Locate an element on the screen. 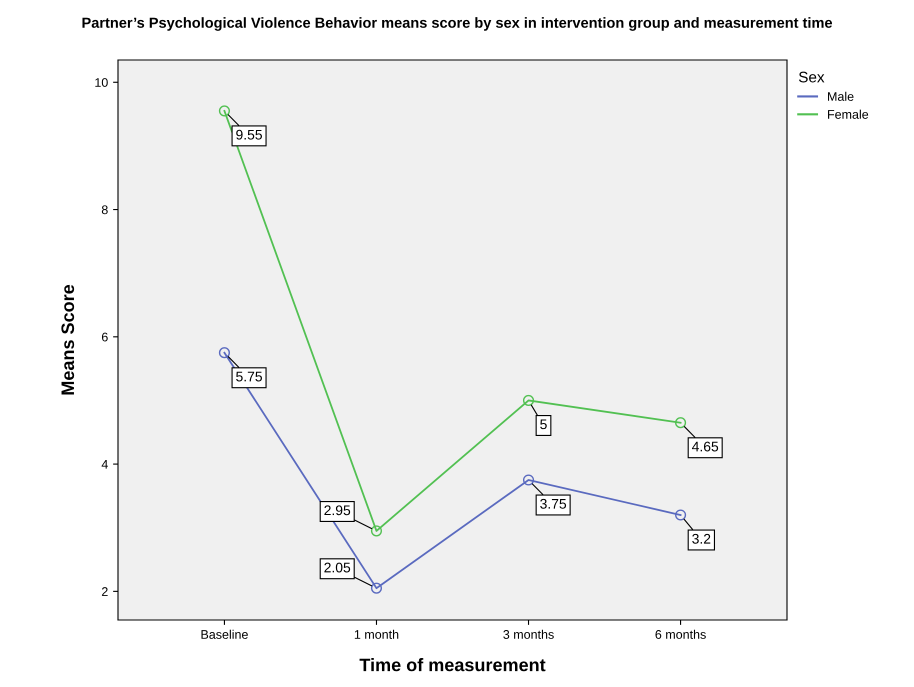  data-label: 5 is located at coordinates (543, 424).